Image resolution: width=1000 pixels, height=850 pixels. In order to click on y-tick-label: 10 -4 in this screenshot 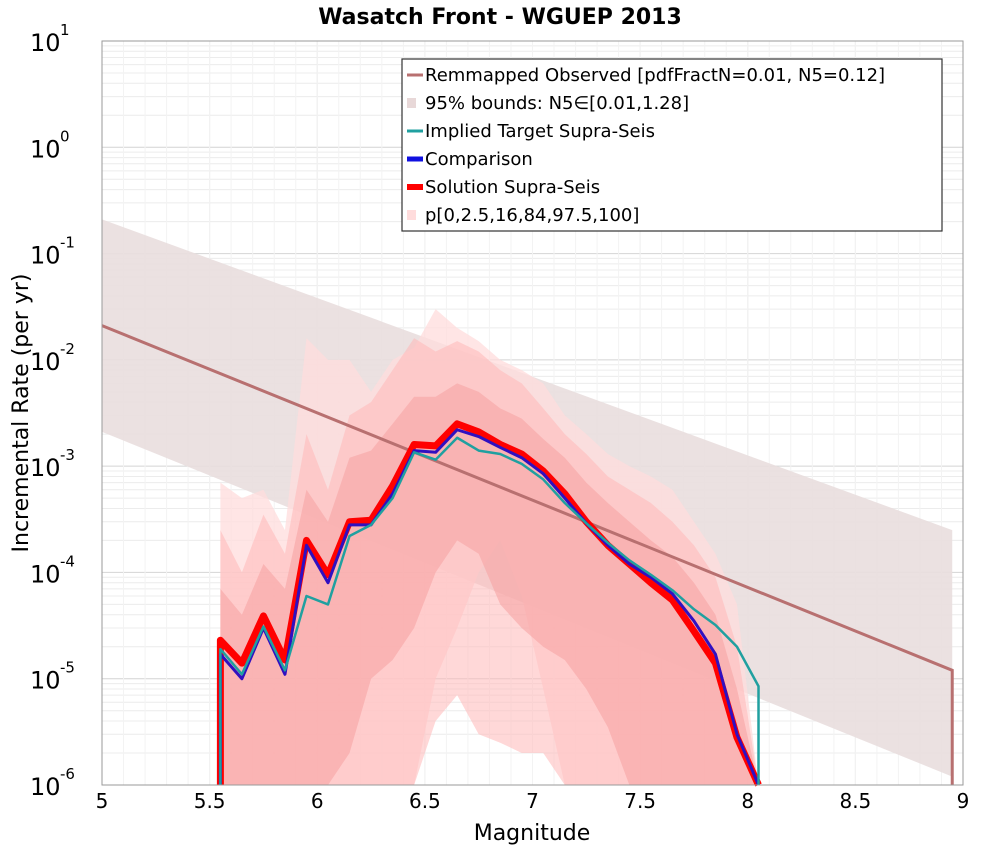, I will do `click(52, 570)`.